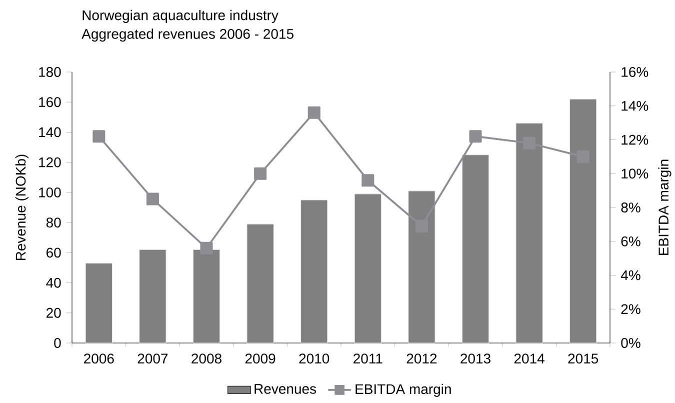 Image resolution: width=675 pixels, height=403 pixels. I want to click on x-tick-label: 2014, so click(529, 359).